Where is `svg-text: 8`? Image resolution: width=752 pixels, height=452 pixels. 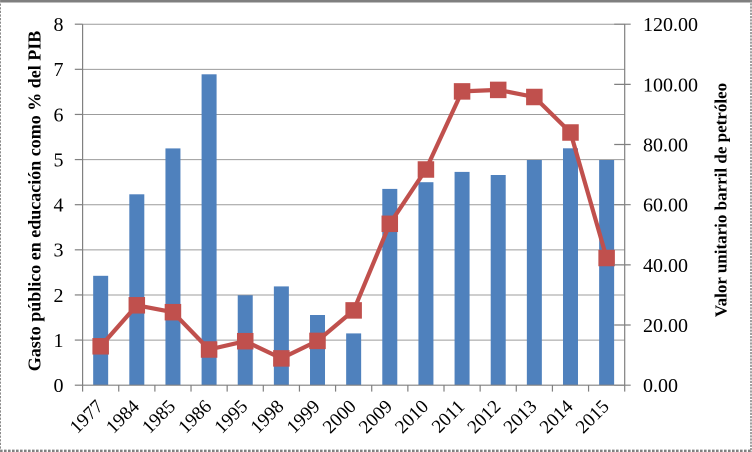 svg-text: 8 is located at coordinates (59, 25).